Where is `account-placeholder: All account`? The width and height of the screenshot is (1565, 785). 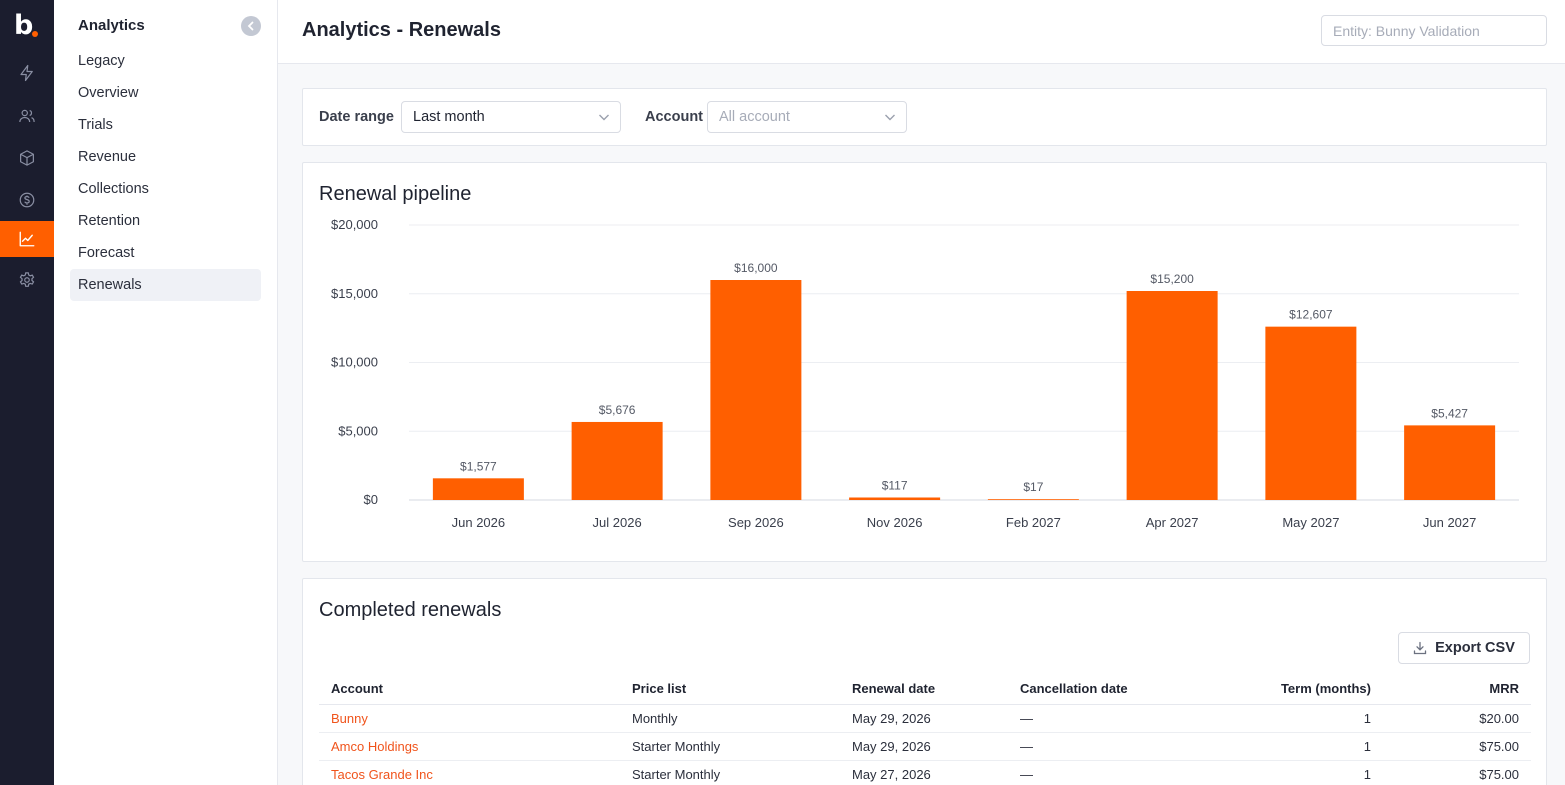
account-placeholder: All account is located at coordinates (754, 117).